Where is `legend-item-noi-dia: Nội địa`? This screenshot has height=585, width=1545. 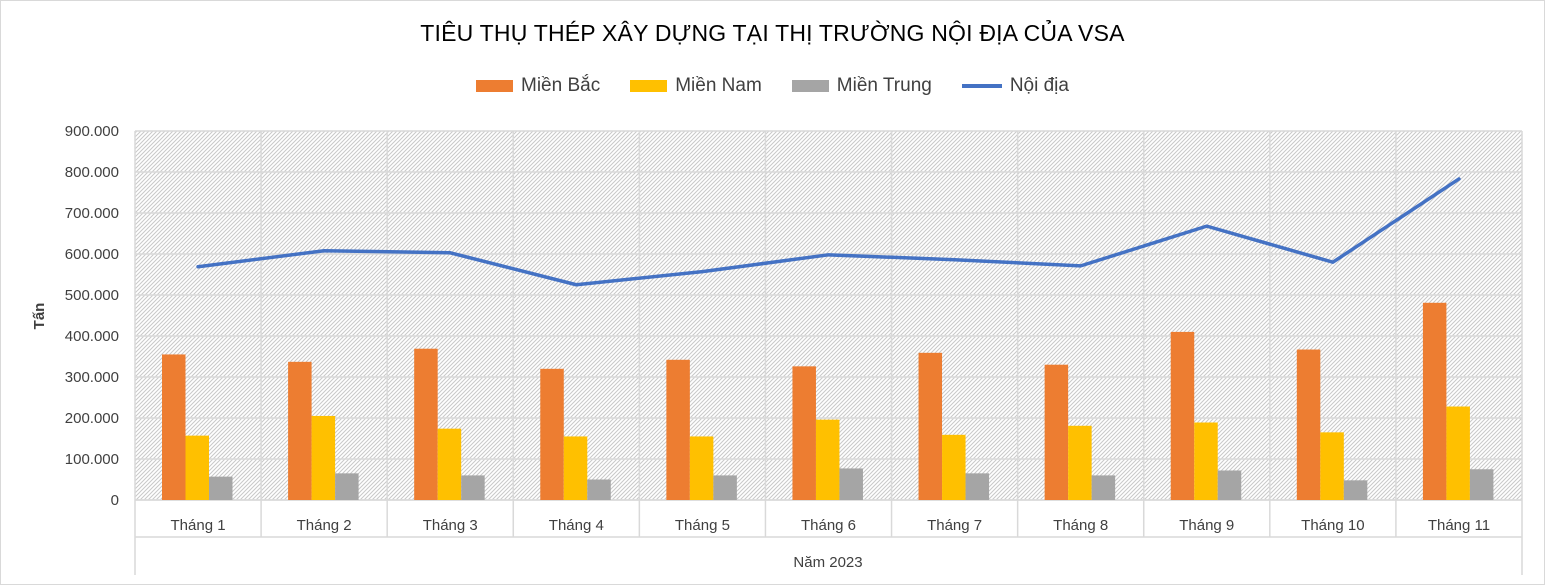 legend-item-noi-dia: Nội địa is located at coordinates (1015, 86).